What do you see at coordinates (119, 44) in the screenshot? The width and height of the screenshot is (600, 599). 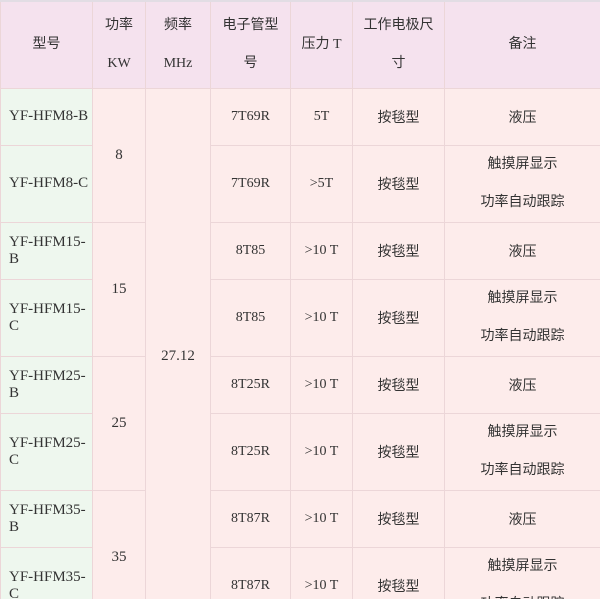 I see `header-power: 功率 KW` at bounding box center [119, 44].